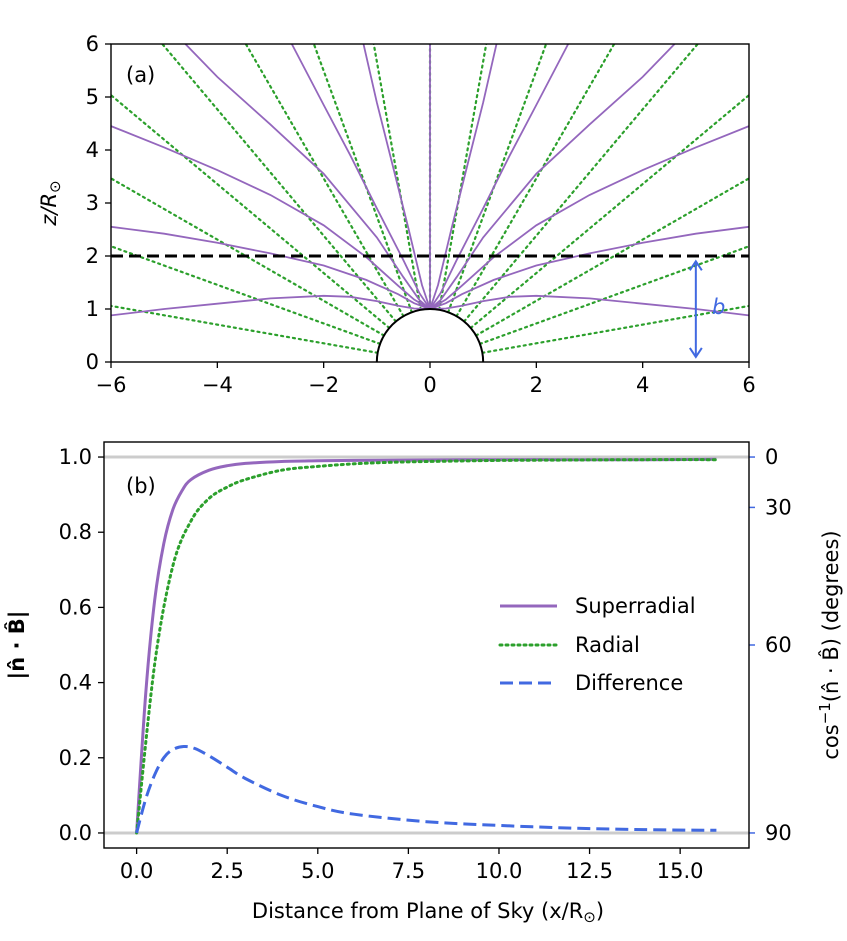 The height and width of the screenshot is (941, 847). What do you see at coordinates (75, 607) in the screenshot?
I see `b-ytick-label-3: 0.6` at bounding box center [75, 607].